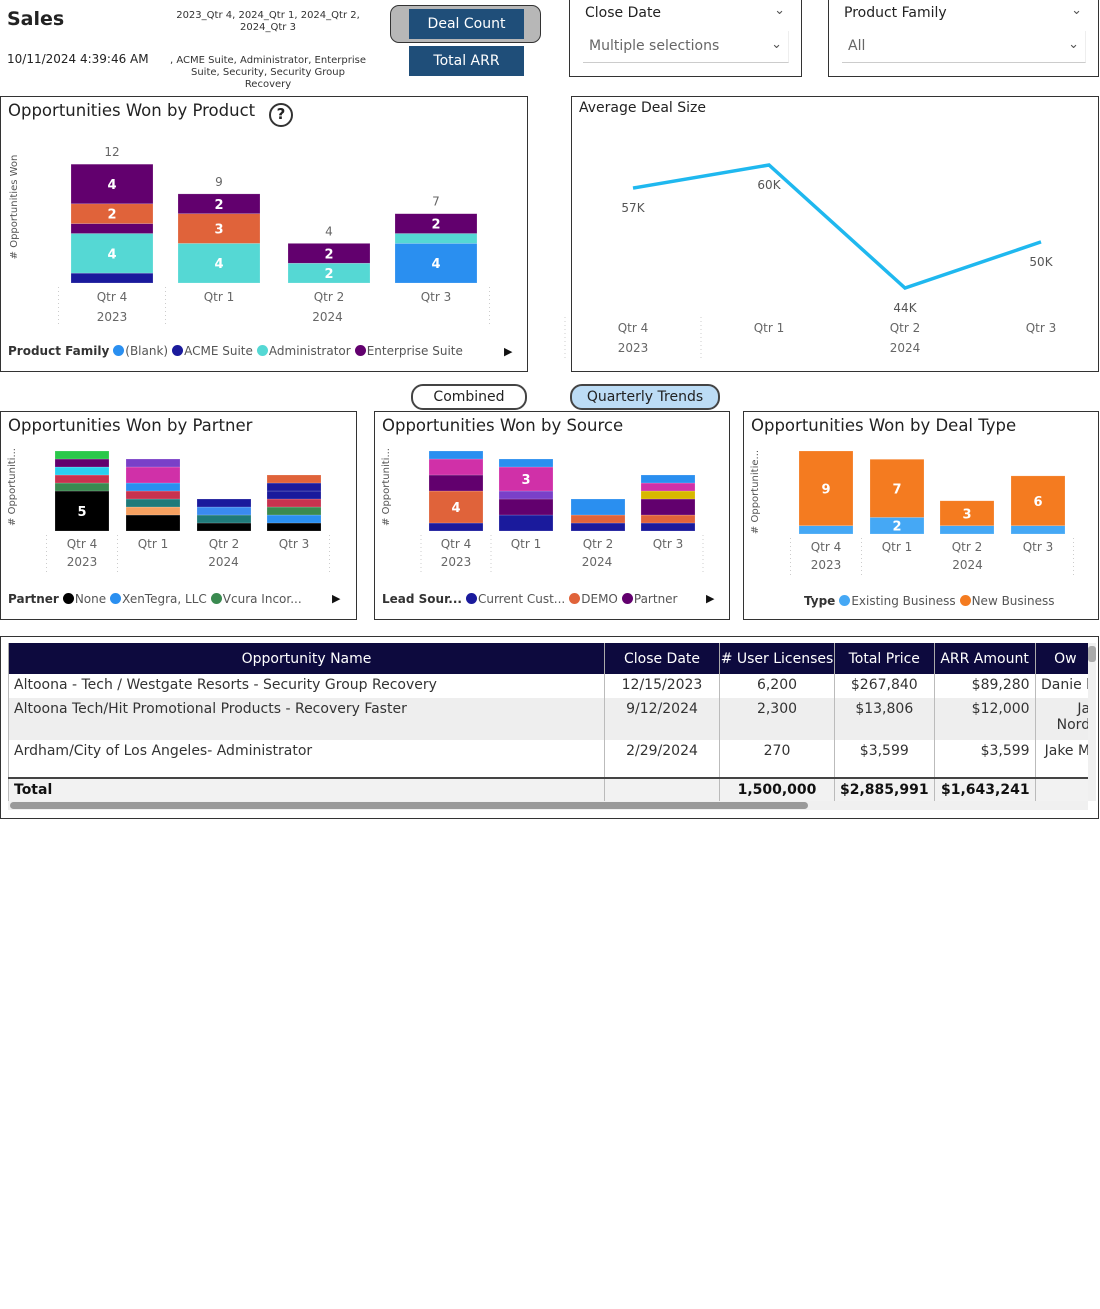 The width and height of the screenshot is (1100, 1309). I want to click on legend-item: New Business, so click(1013, 601).